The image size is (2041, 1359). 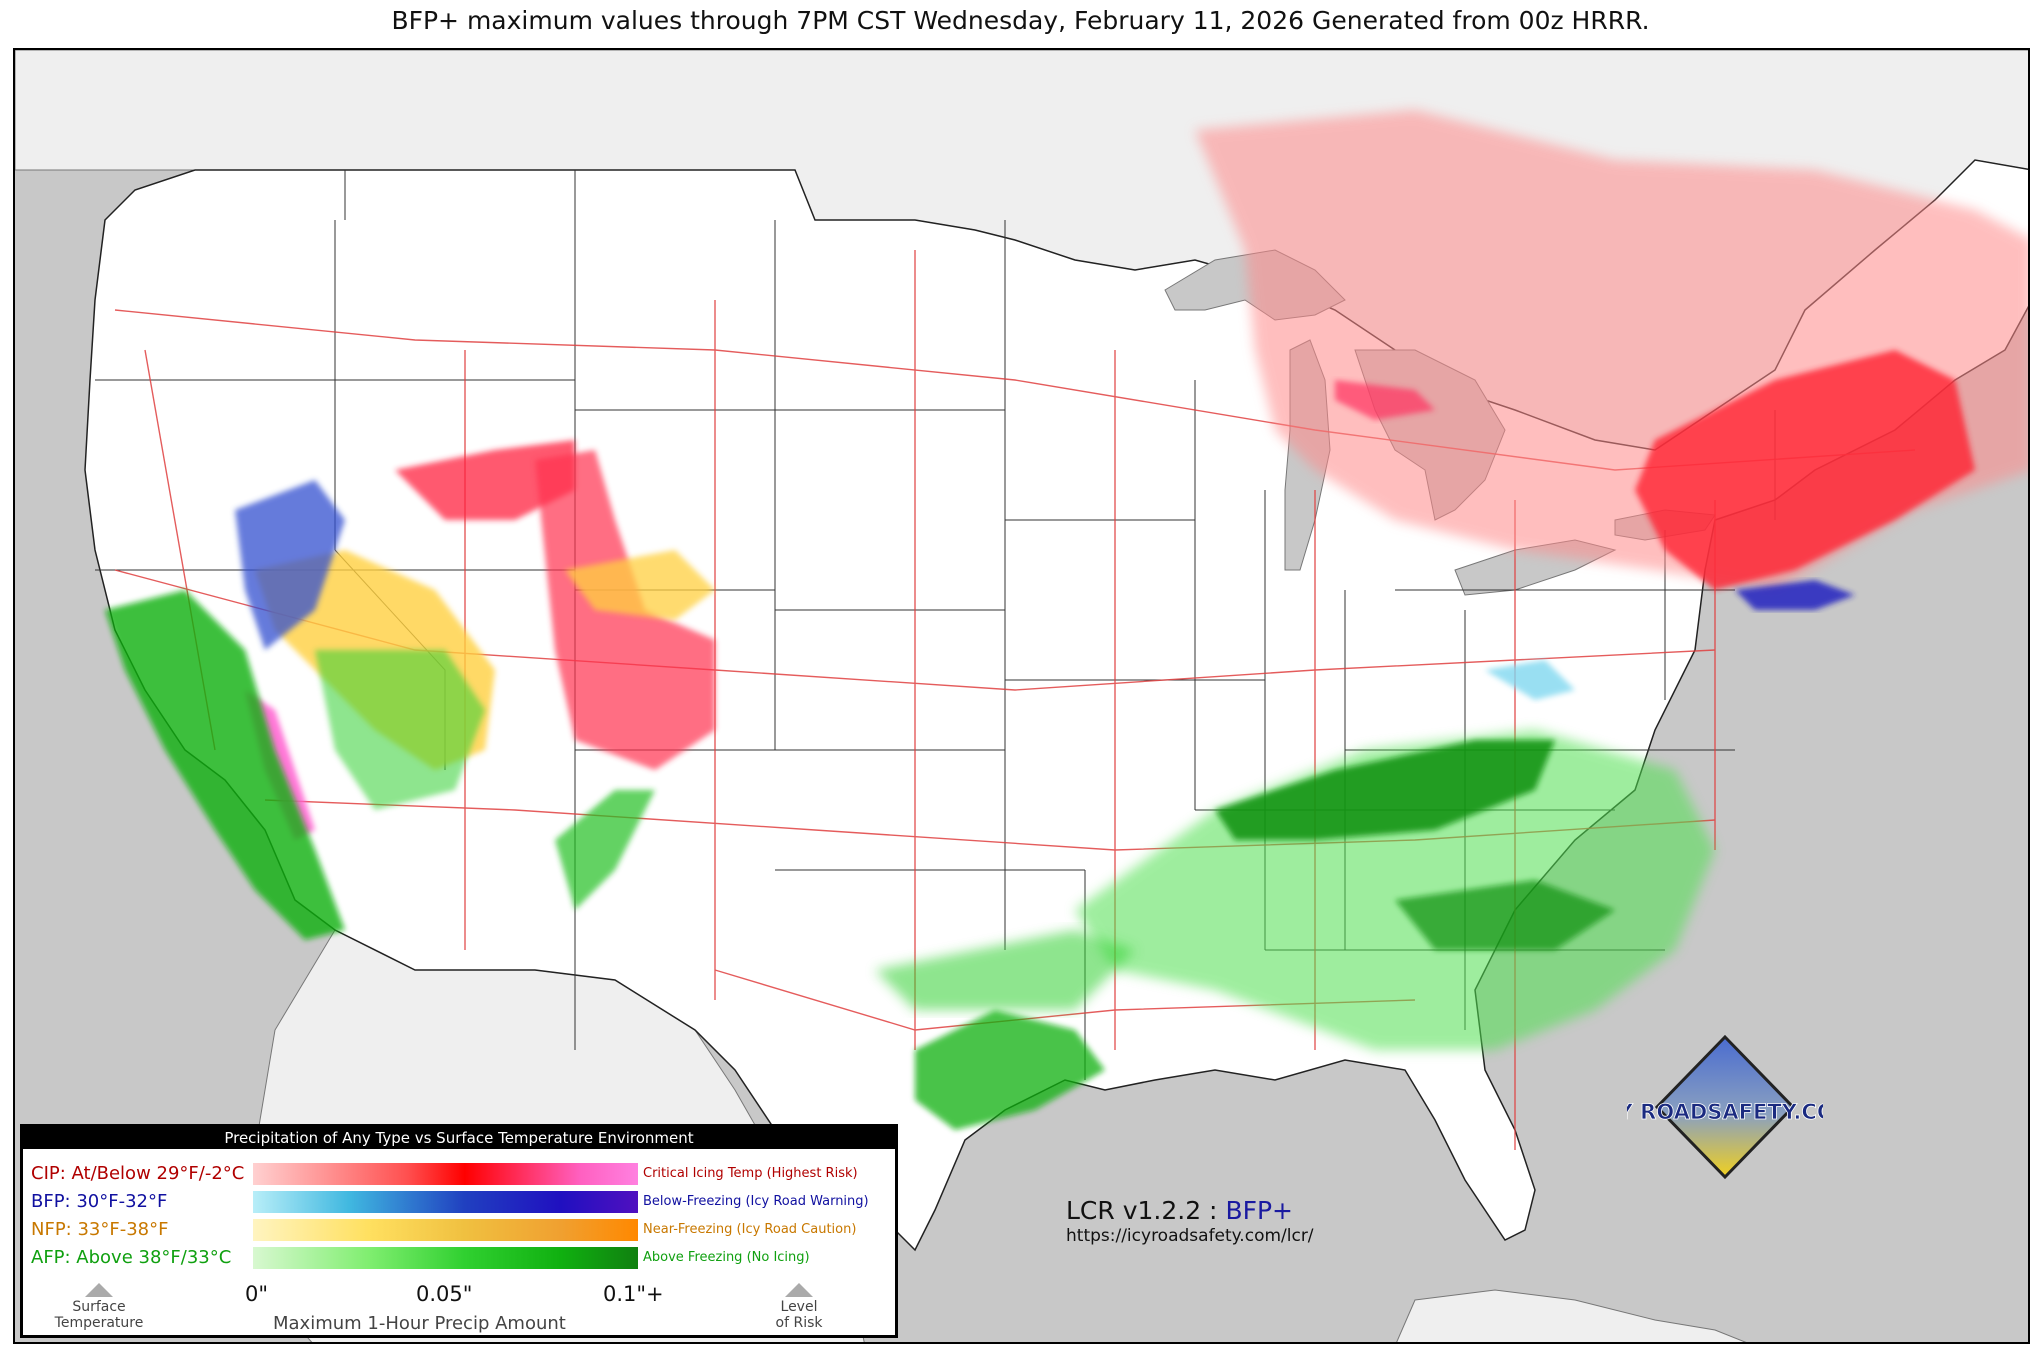 What do you see at coordinates (756, 1201) in the screenshot?
I see `legend-row-desc: Below-Freezing (Icy Road Warning)` at bounding box center [756, 1201].